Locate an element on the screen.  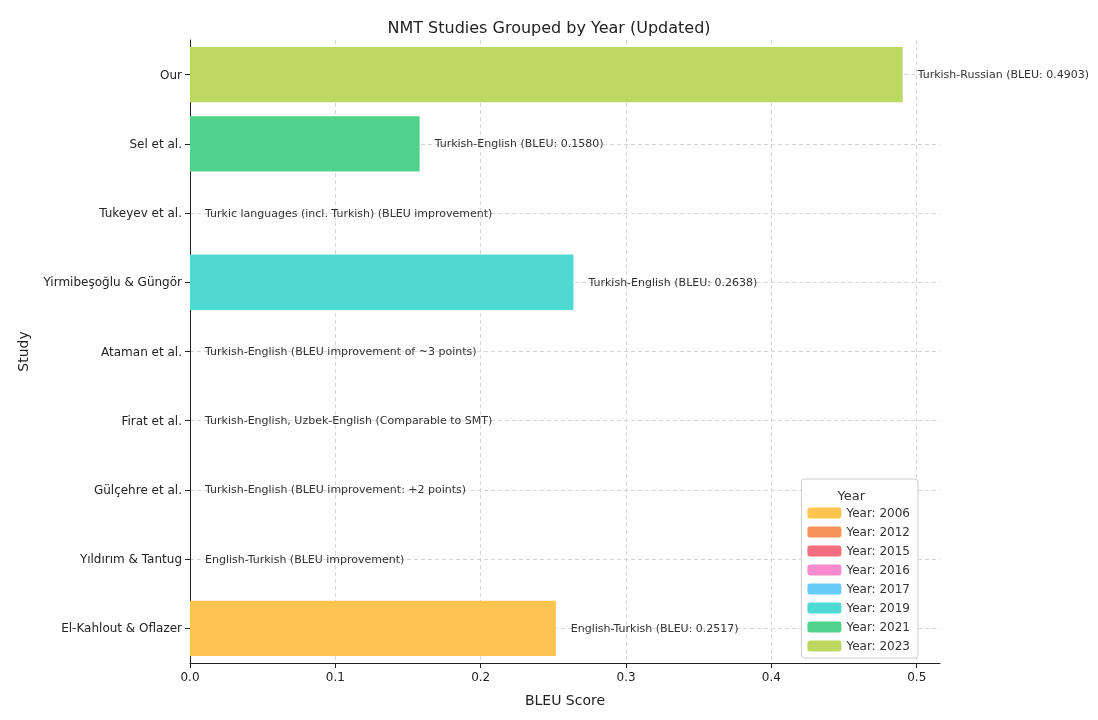
legend-label: Year: 2017 is located at coordinates (877, 589).